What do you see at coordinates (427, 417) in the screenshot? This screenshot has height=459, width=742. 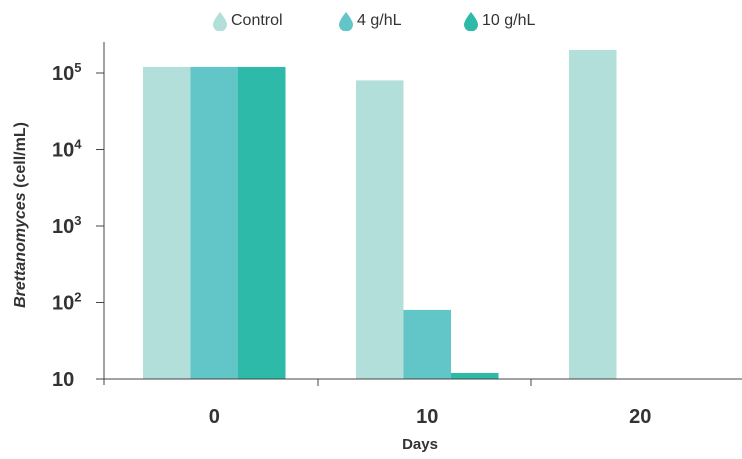 I see `x-tick-label: 10` at bounding box center [427, 417].